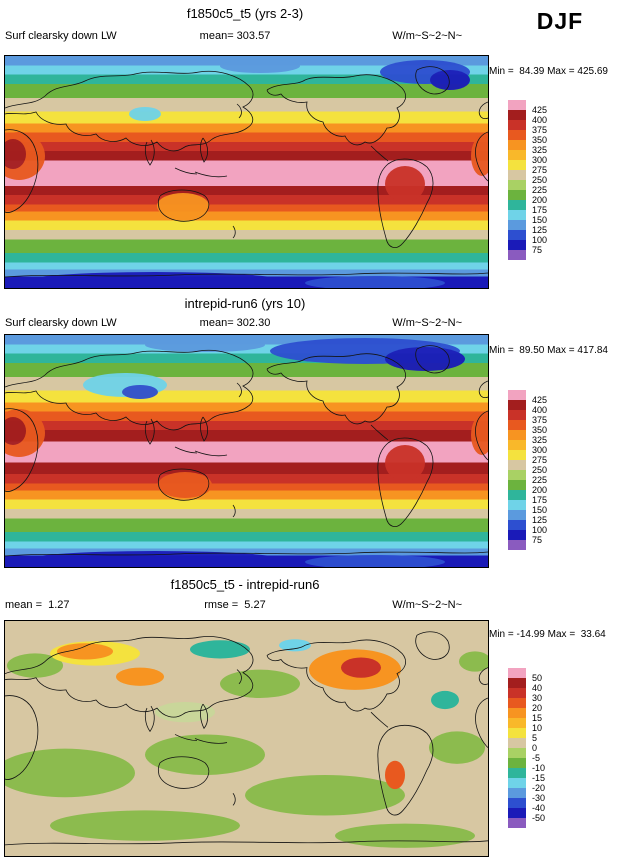  I want to click on panel3-rmse-label: rmse = 5.27, so click(235, 605).